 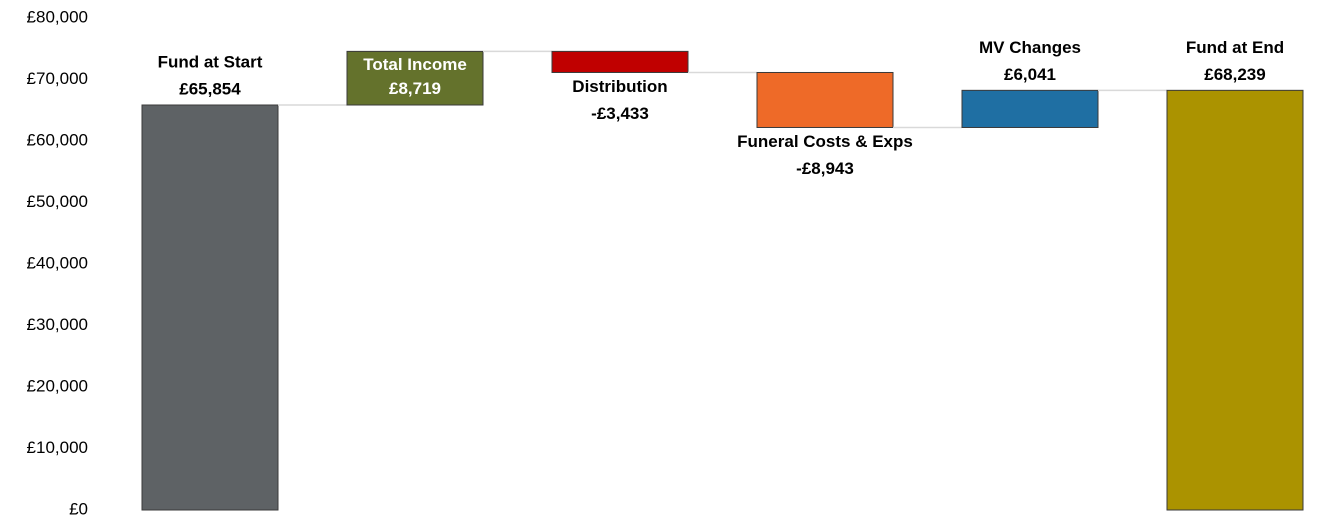 What do you see at coordinates (1030, 47) in the screenshot?
I see `category-label: MV Changes` at bounding box center [1030, 47].